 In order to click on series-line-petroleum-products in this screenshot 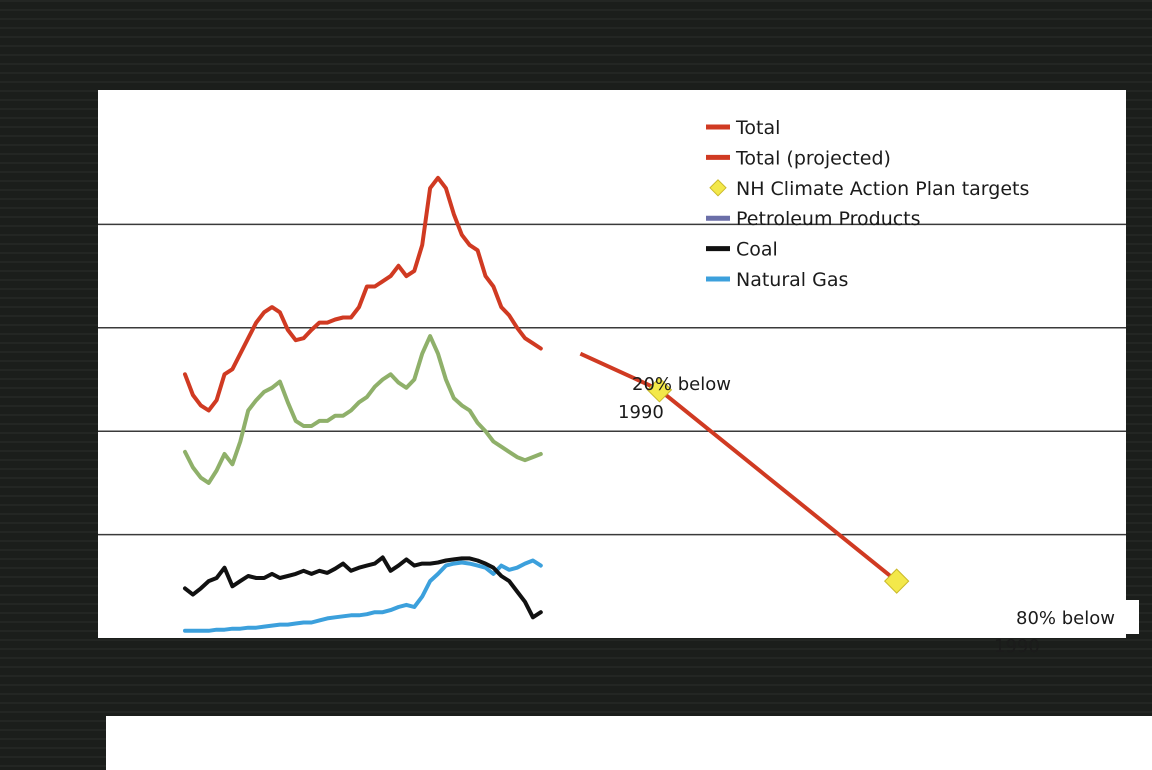, I will do `click(363, 409)`.